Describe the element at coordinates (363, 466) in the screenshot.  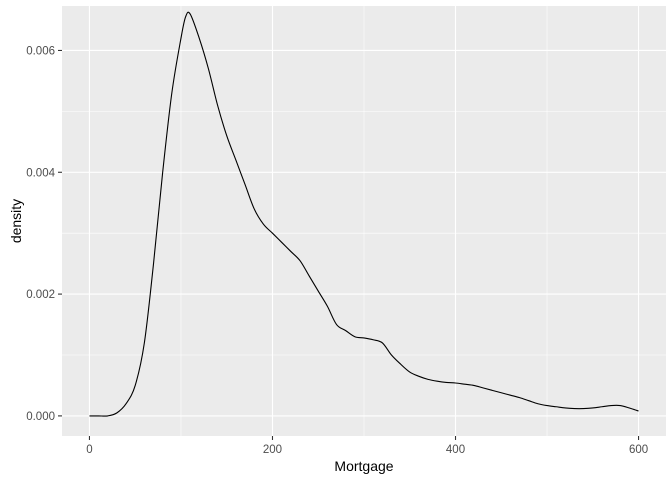
I see `x-axis-title: Mortgage` at that location.